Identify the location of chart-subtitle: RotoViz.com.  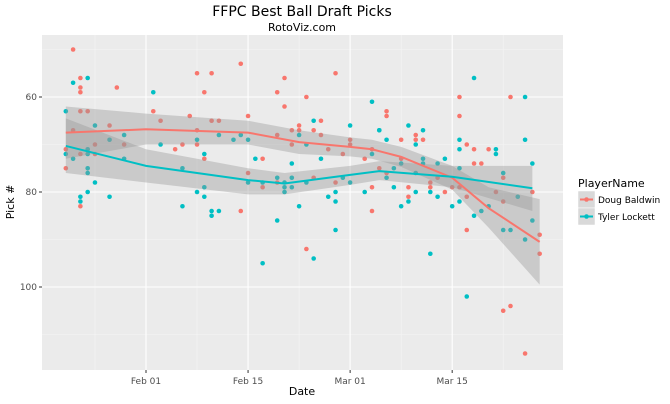
(302, 27).